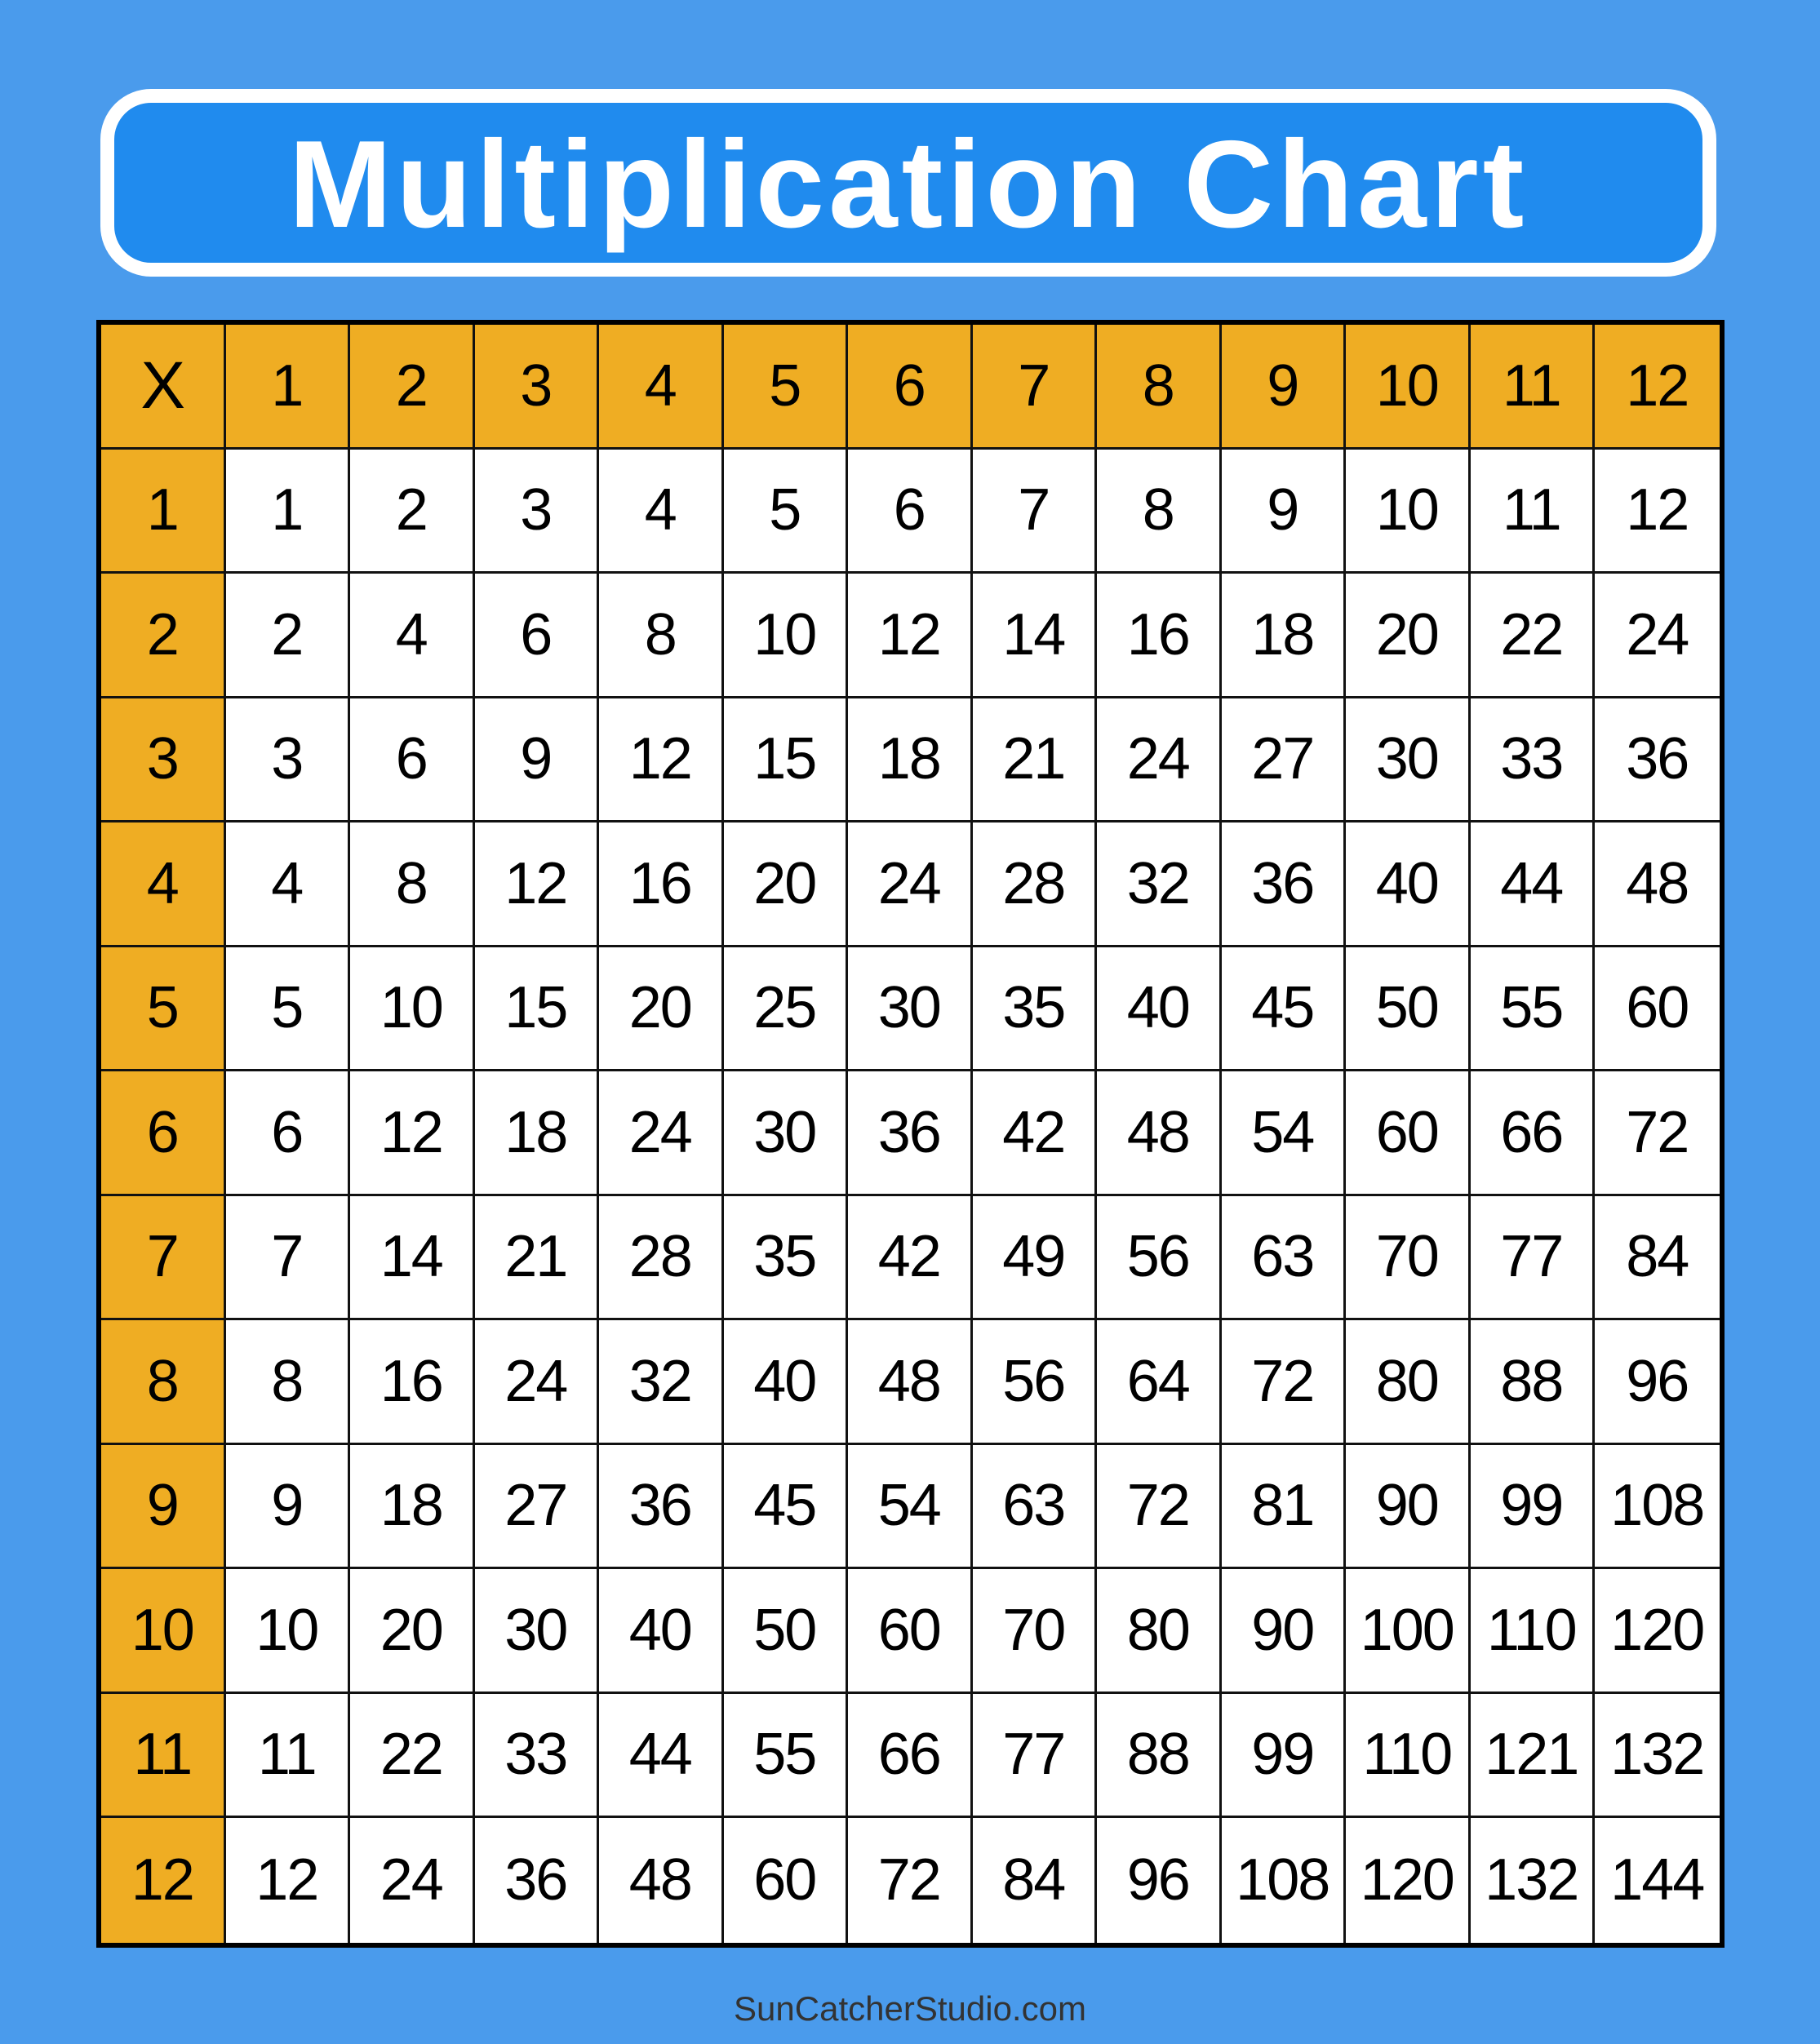 This screenshot has height=2044, width=1820. I want to click on table-cell: 84, so click(1034, 1880).